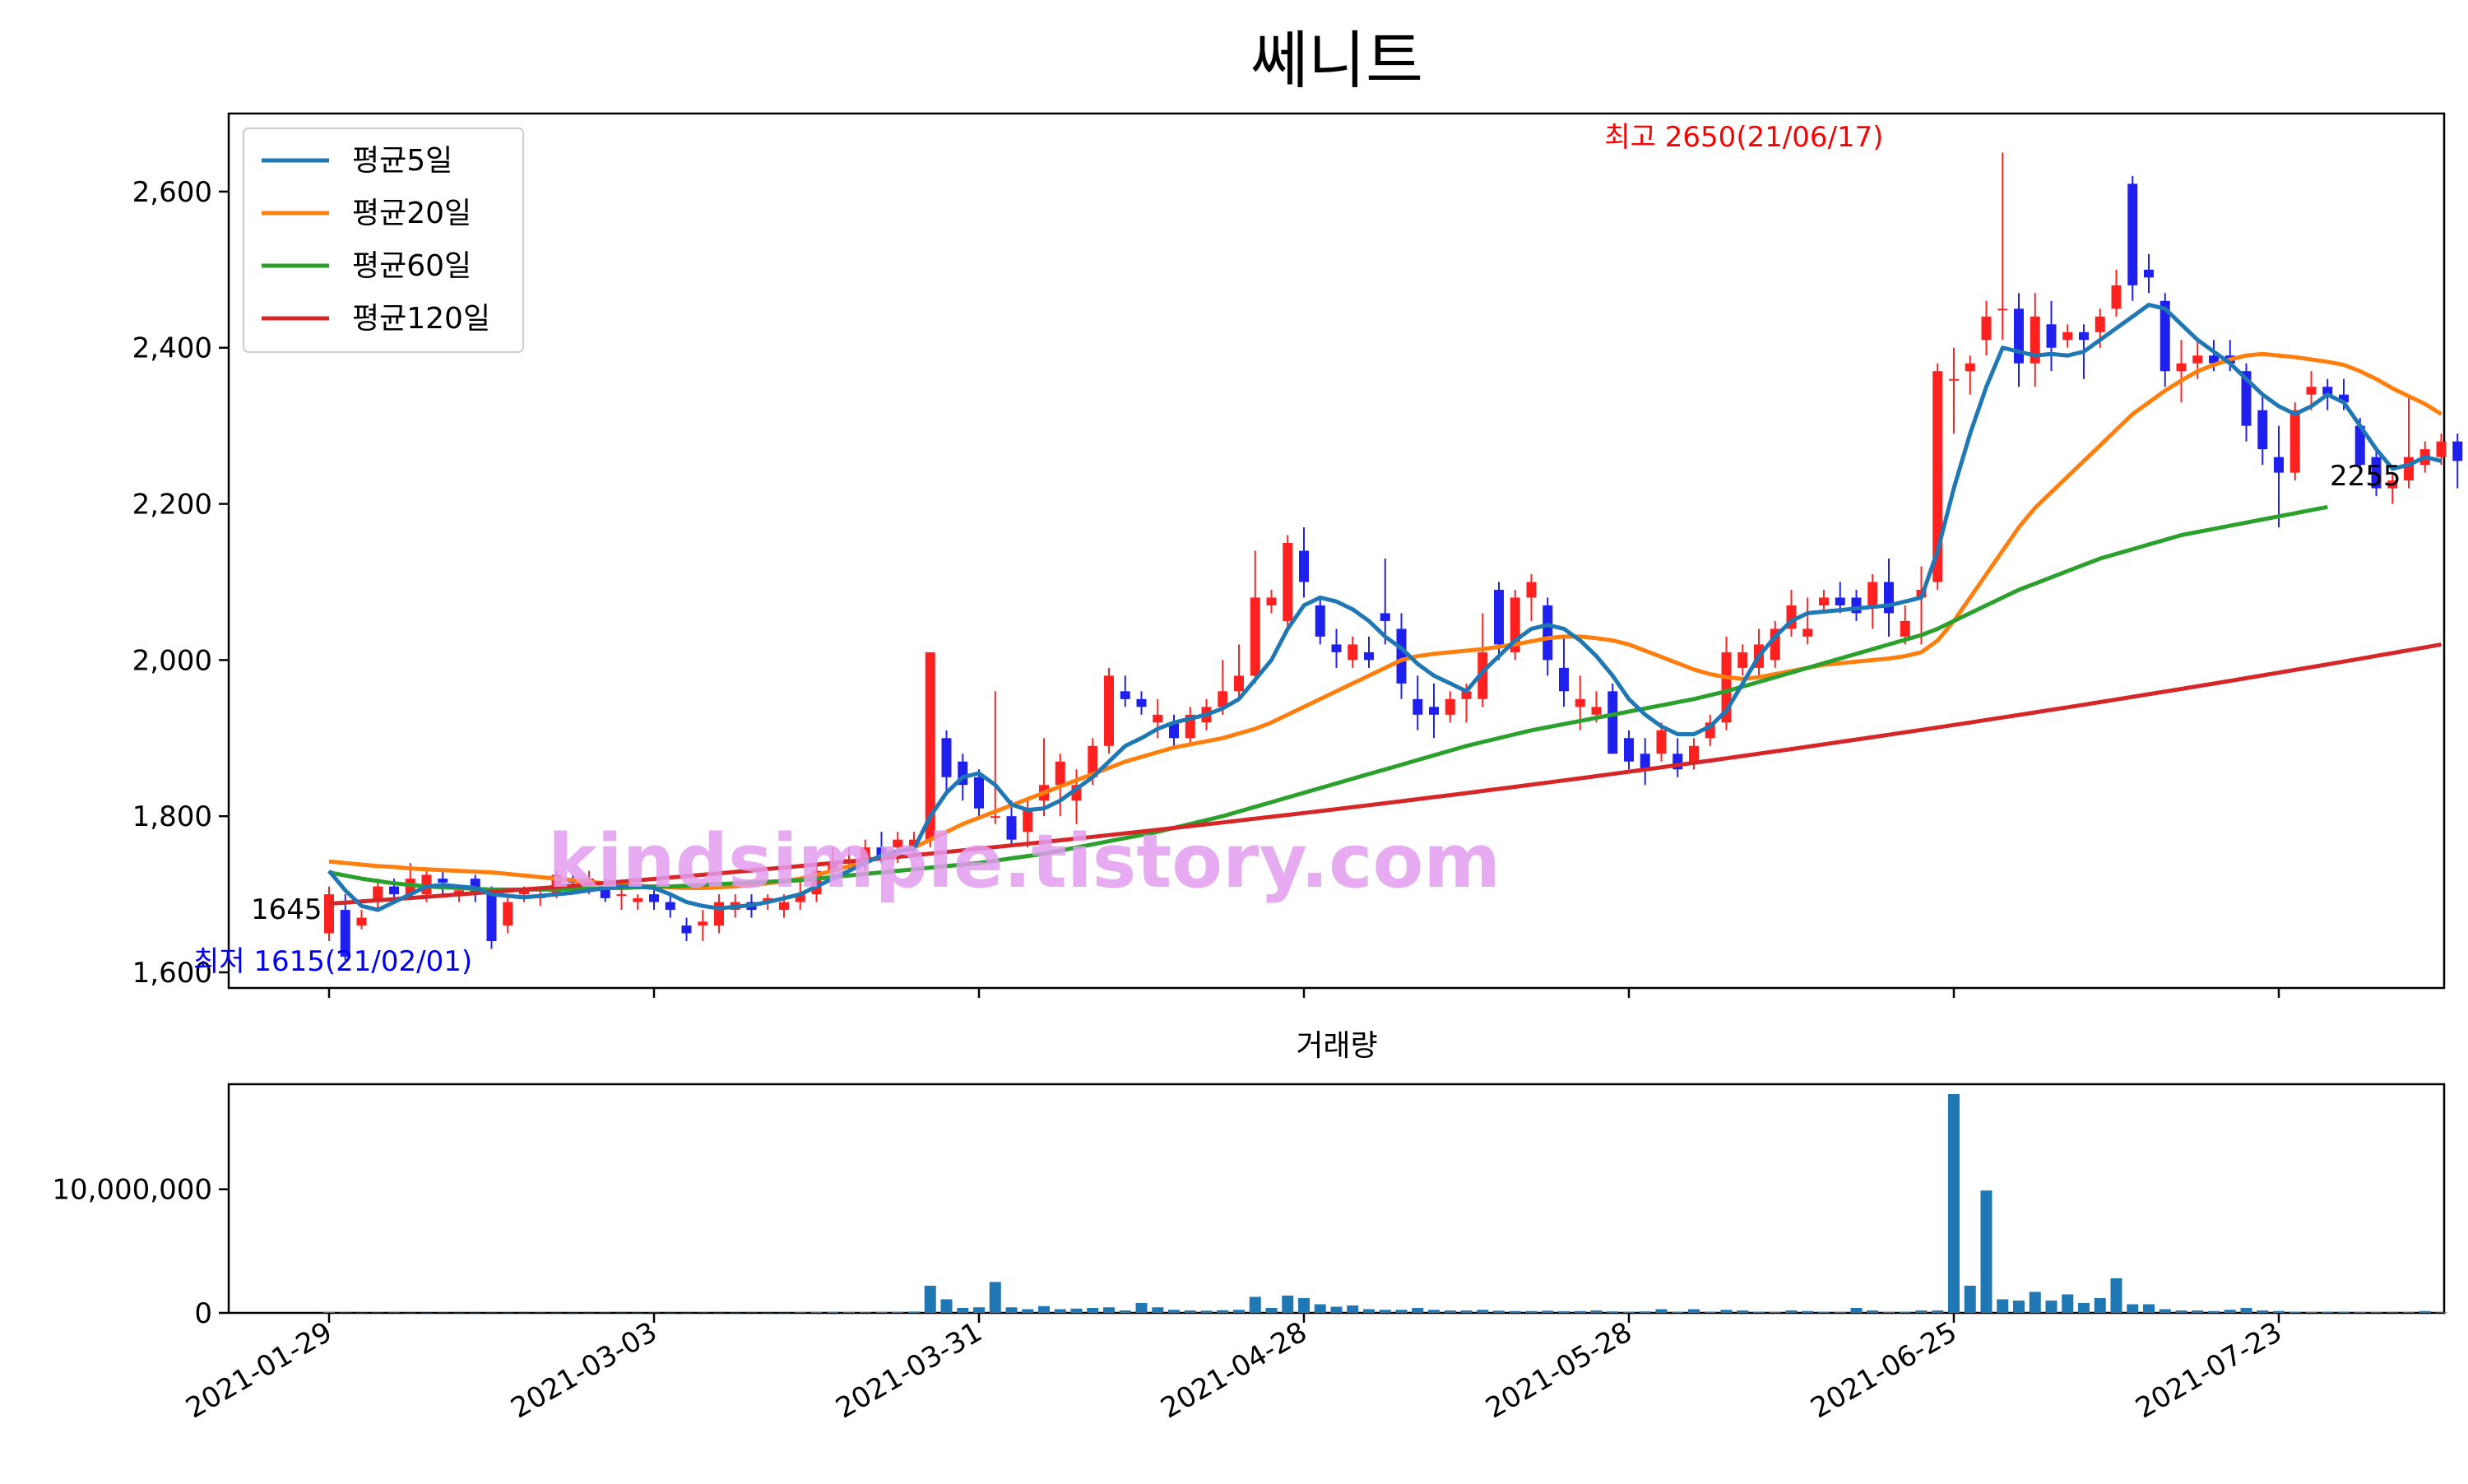 The height and width of the screenshot is (1484, 2468). What do you see at coordinates (2365, 476) in the screenshot?
I see `last-close-annotation: 2255` at bounding box center [2365, 476].